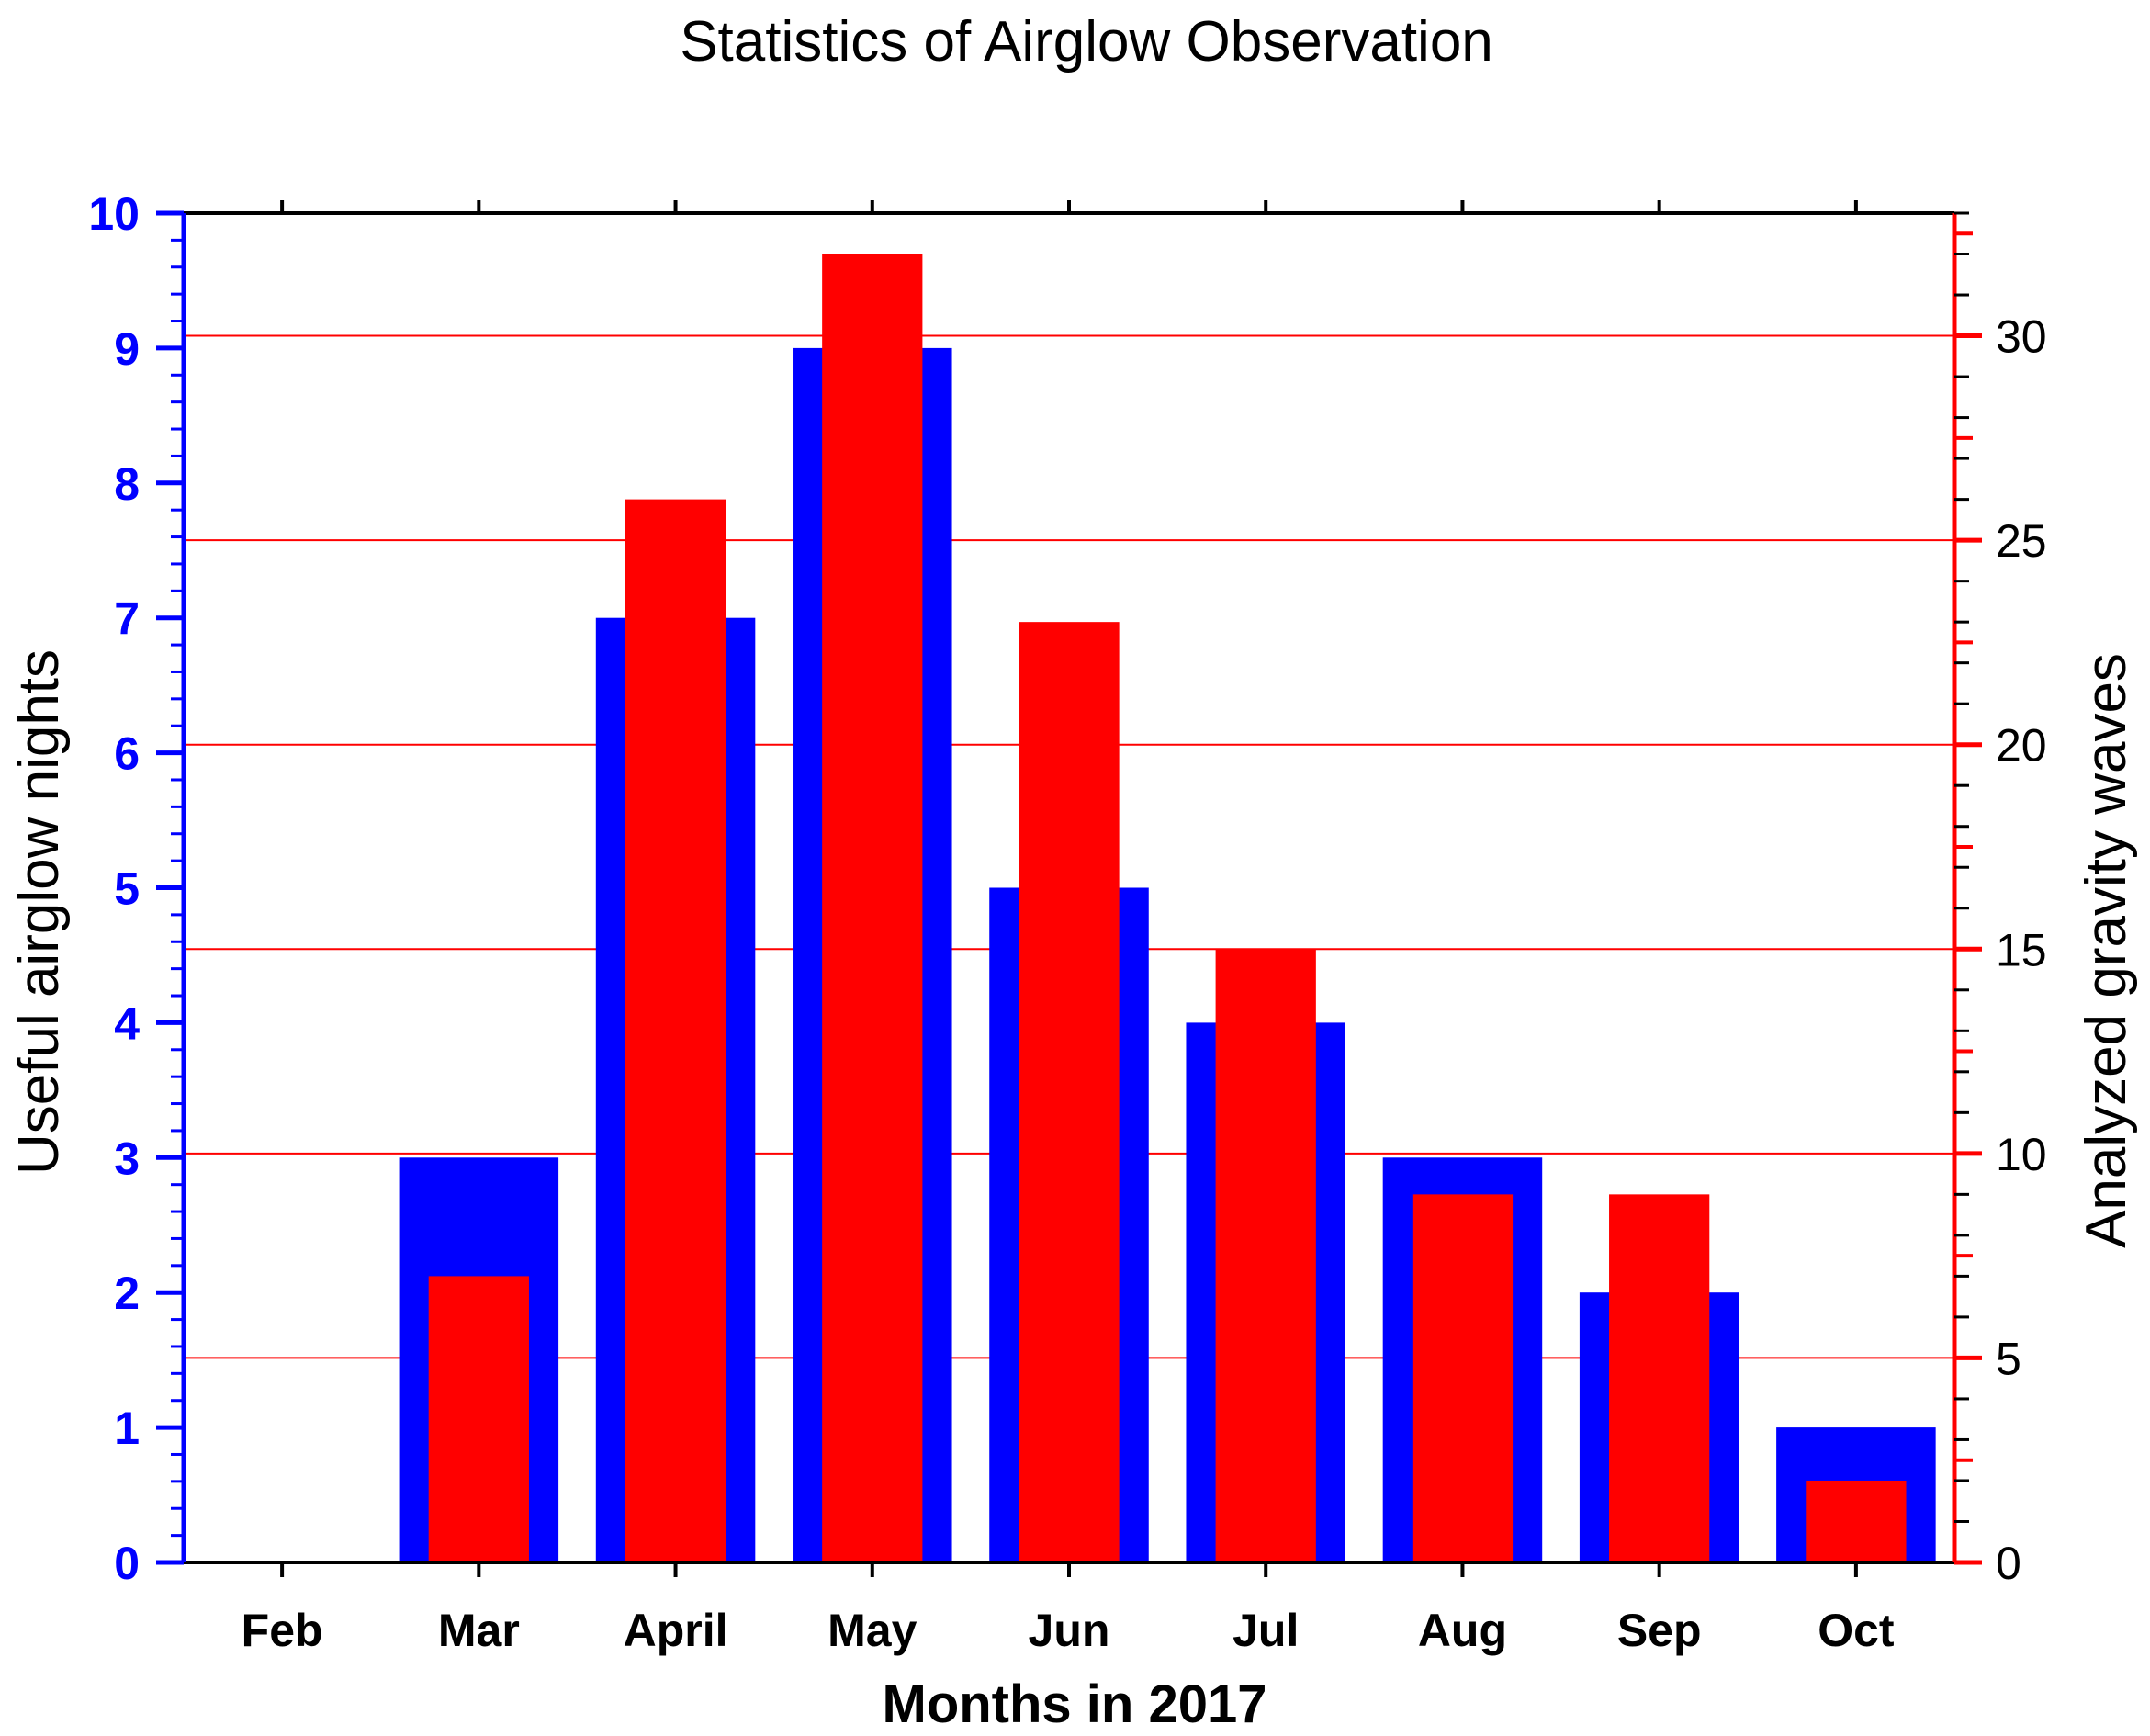  What do you see at coordinates (479, 1630) in the screenshot?
I see `x-tick-label-Mar: Mar` at bounding box center [479, 1630].